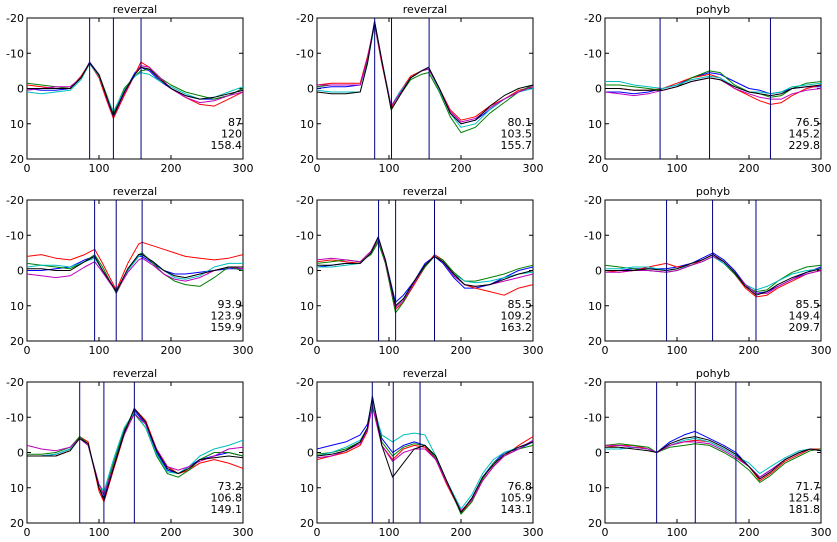  What do you see at coordinates (805, 145) in the screenshot?
I see `latency-value: 229.8` at bounding box center [805, 145].